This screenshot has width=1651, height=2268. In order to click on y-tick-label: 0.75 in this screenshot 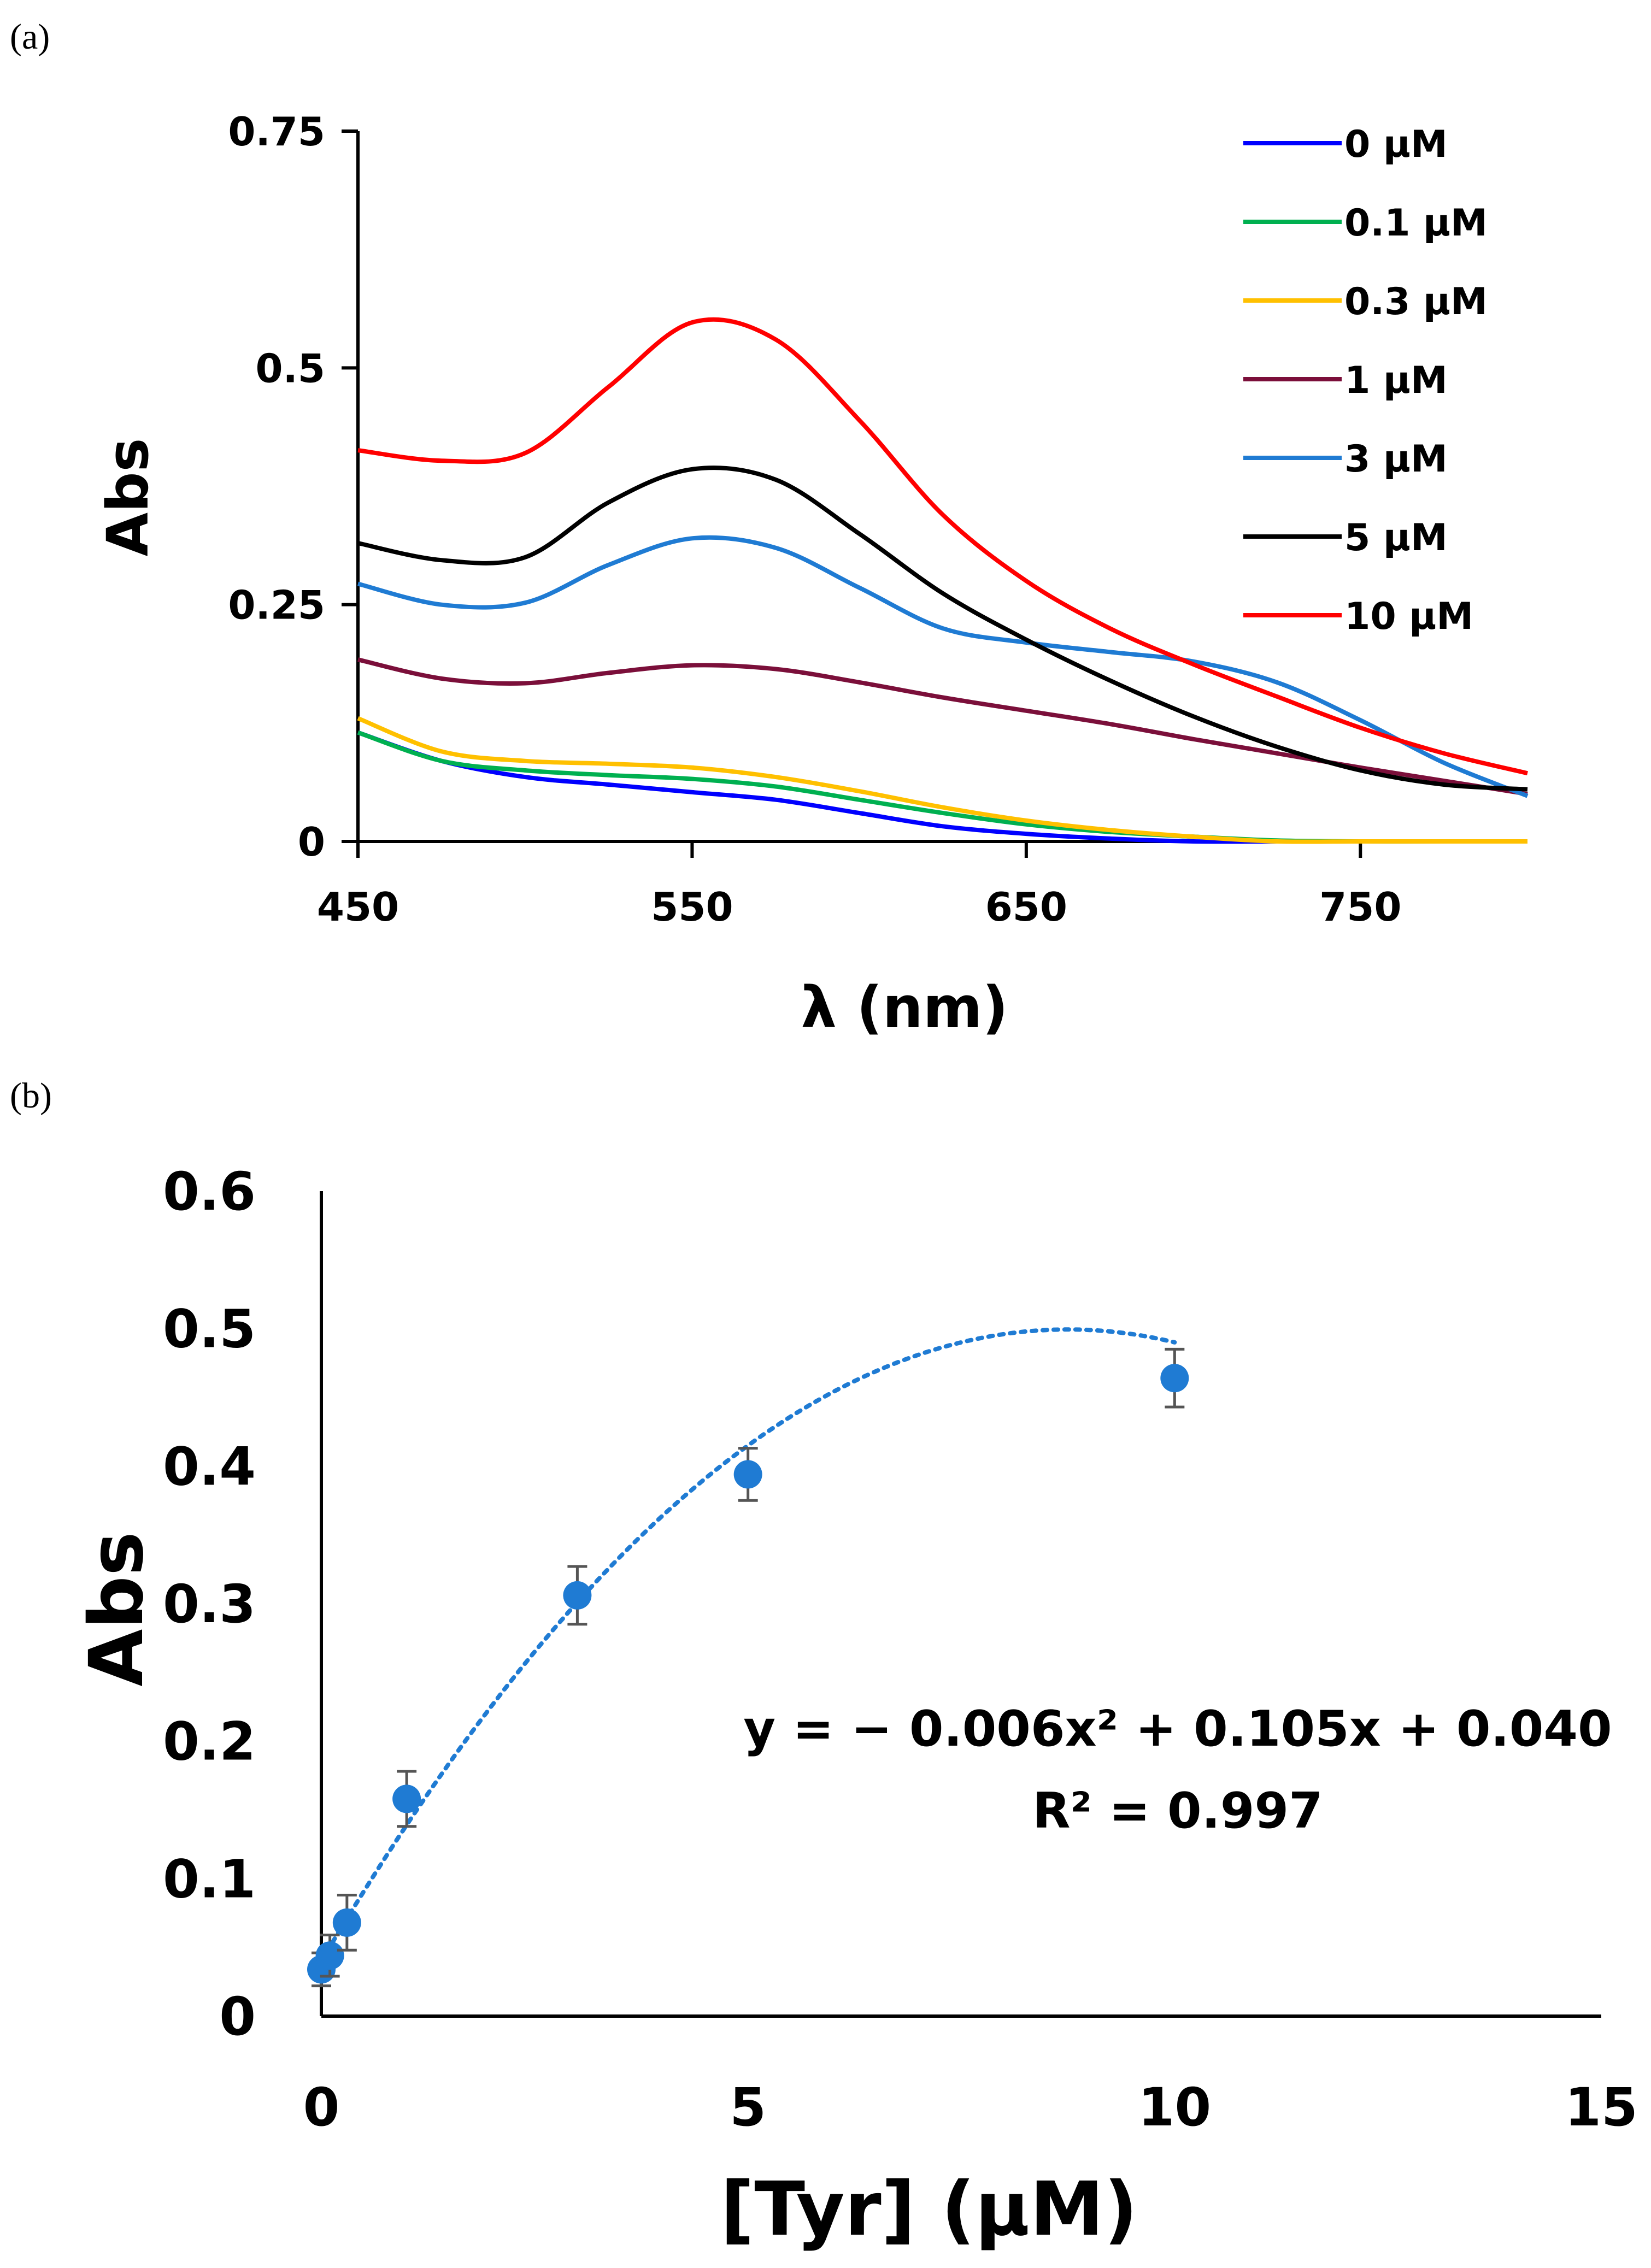, I will do `click(276, 132)`.